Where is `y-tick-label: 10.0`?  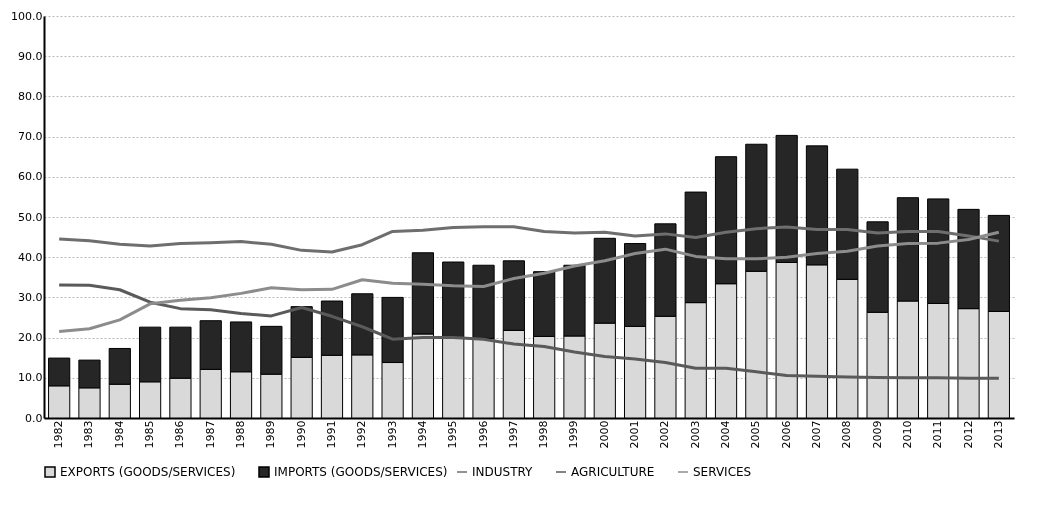 y-tick-label: 10.0 is located at coordinates (30, 378).